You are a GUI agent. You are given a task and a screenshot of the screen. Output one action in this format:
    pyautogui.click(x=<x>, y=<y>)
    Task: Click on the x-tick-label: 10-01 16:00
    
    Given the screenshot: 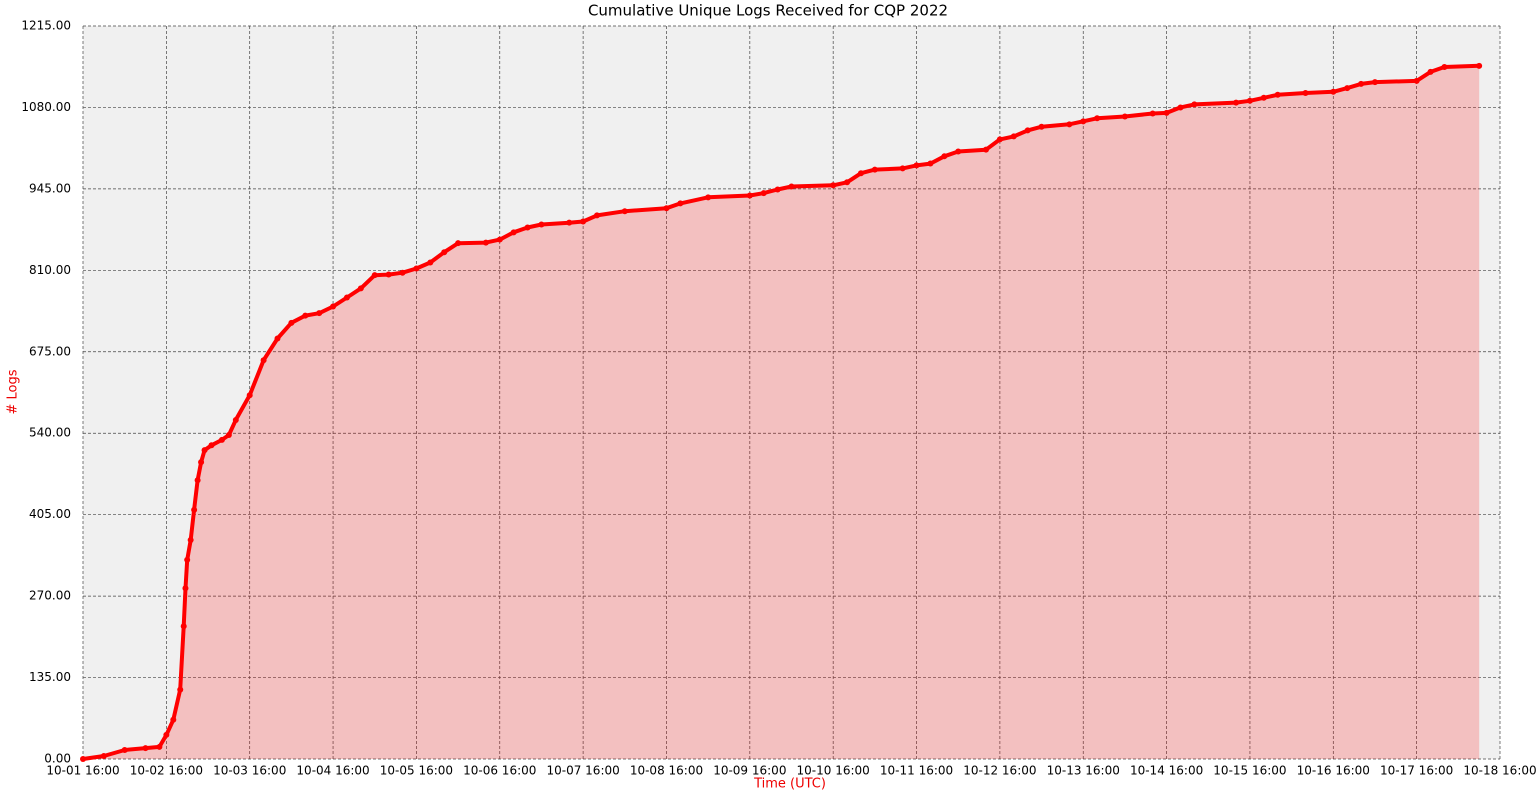 What is the action you would take?
    pyautogui.click(x=82, y=771)
    